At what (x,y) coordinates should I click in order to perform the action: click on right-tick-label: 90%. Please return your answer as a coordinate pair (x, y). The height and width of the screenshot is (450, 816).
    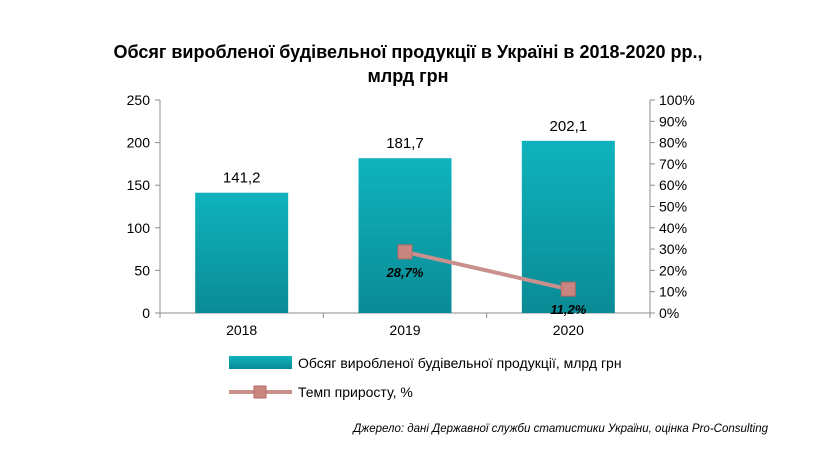
    Looking at the image, I should click on (673, 121).